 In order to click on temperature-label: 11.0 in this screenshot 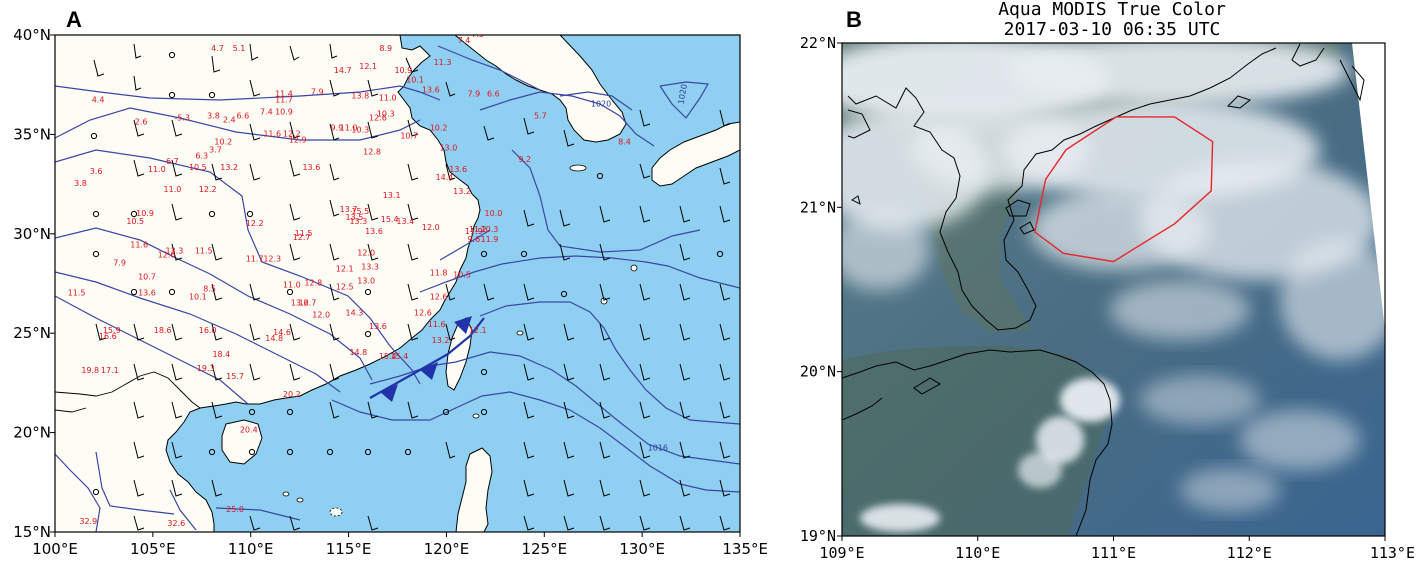, I will do `click(349, 127)`.